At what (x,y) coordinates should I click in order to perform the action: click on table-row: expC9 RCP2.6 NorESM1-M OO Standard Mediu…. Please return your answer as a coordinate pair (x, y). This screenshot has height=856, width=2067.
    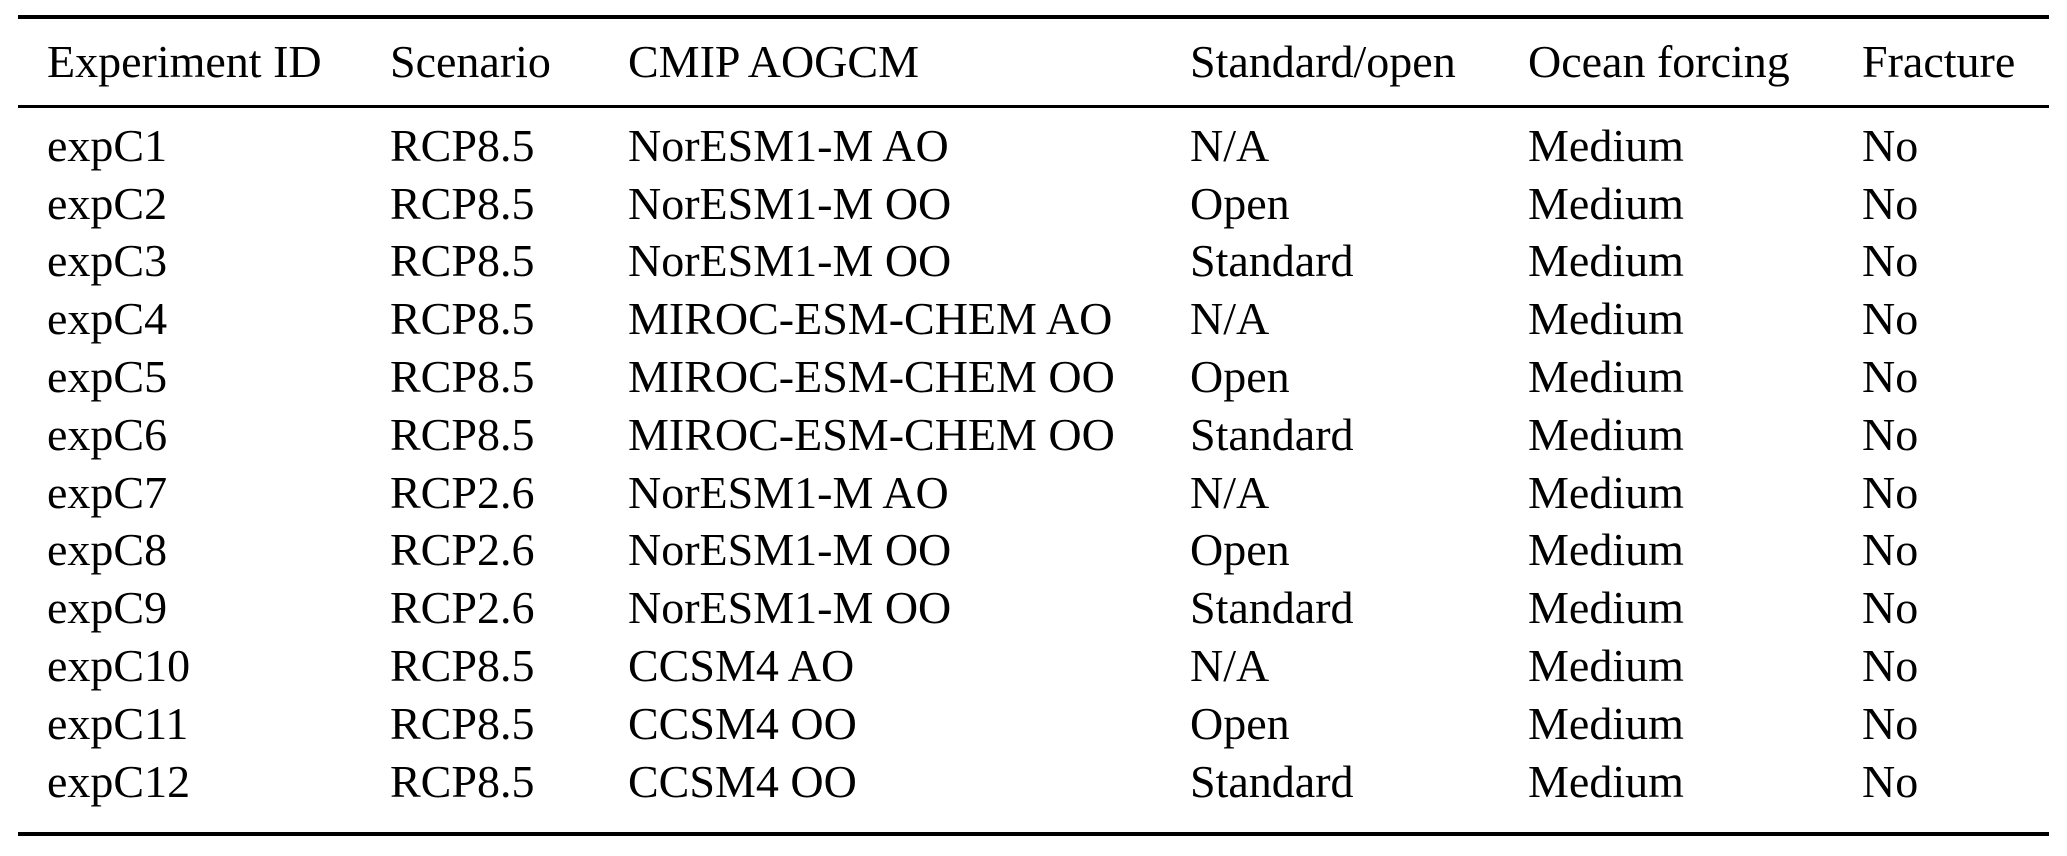
    Looking at the image, I should click on (1033, 608).